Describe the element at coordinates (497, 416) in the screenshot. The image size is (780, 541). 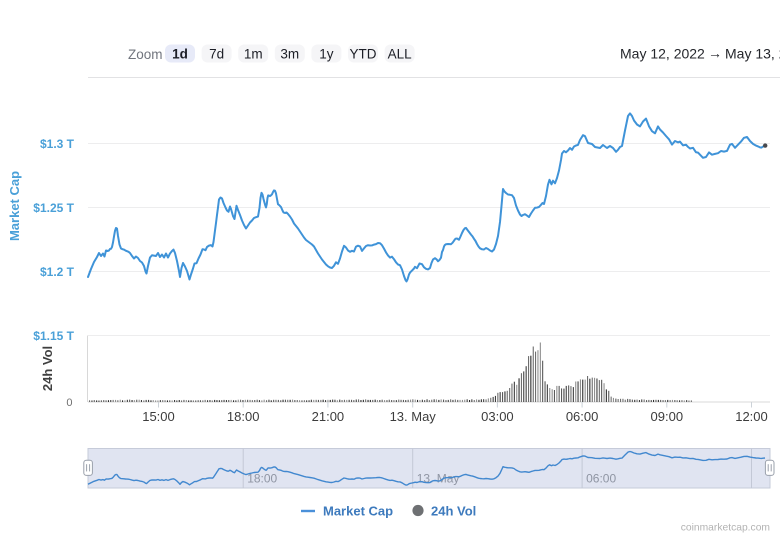
I see `svg-text: 03:00` at that location.